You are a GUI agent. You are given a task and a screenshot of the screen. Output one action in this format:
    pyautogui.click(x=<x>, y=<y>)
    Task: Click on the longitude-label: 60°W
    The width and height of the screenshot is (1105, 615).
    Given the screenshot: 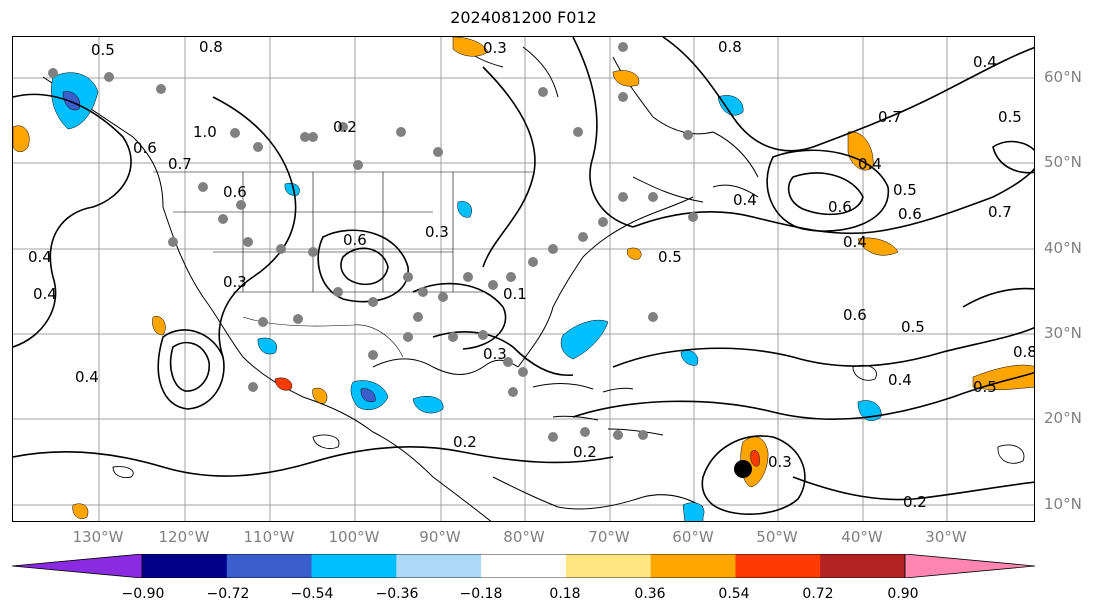 What is the action you would take?
    pyautogui.click(x=693, y=537)
    